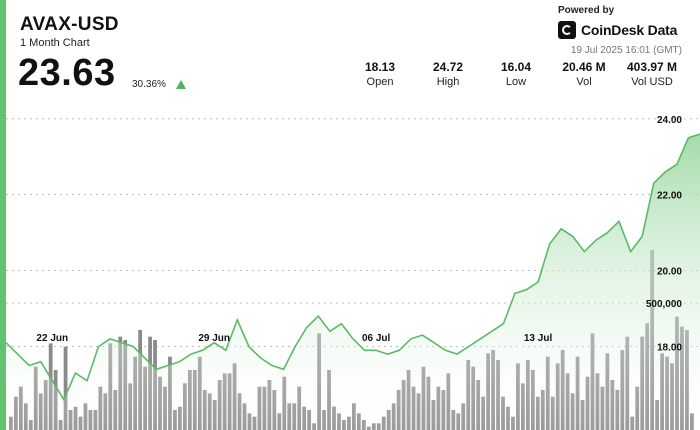  What do you see at coordinates (448, 82) in the screenshot?
I see `stat-high-label: High` at bounding box center [448, 82].